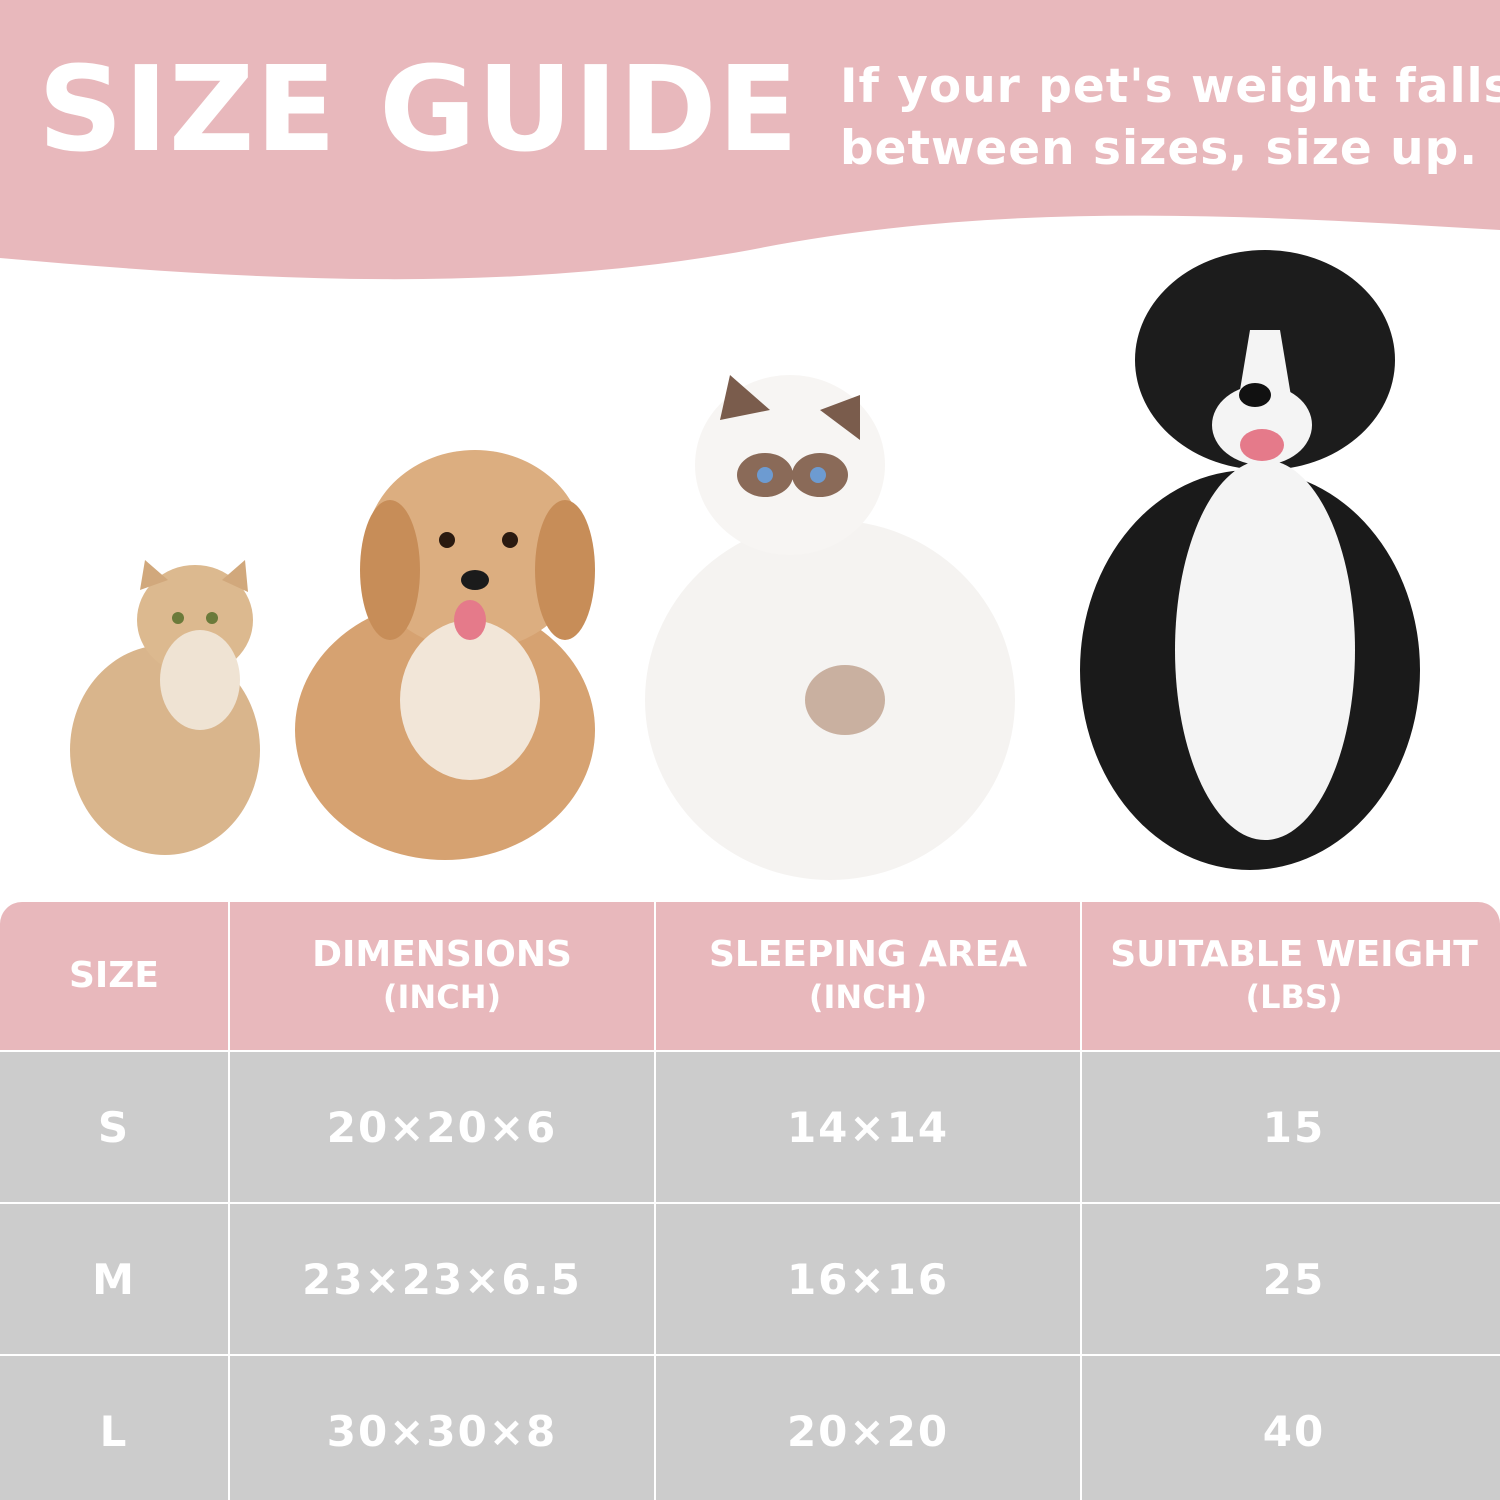 This screenshot has height=1500, width=1500. What do you see at coordinates (868, 976) in the screenshot?
I see `column-header-sleeping-area: SLEEPING AREA (INCH)` at bounding box center [868, 976].